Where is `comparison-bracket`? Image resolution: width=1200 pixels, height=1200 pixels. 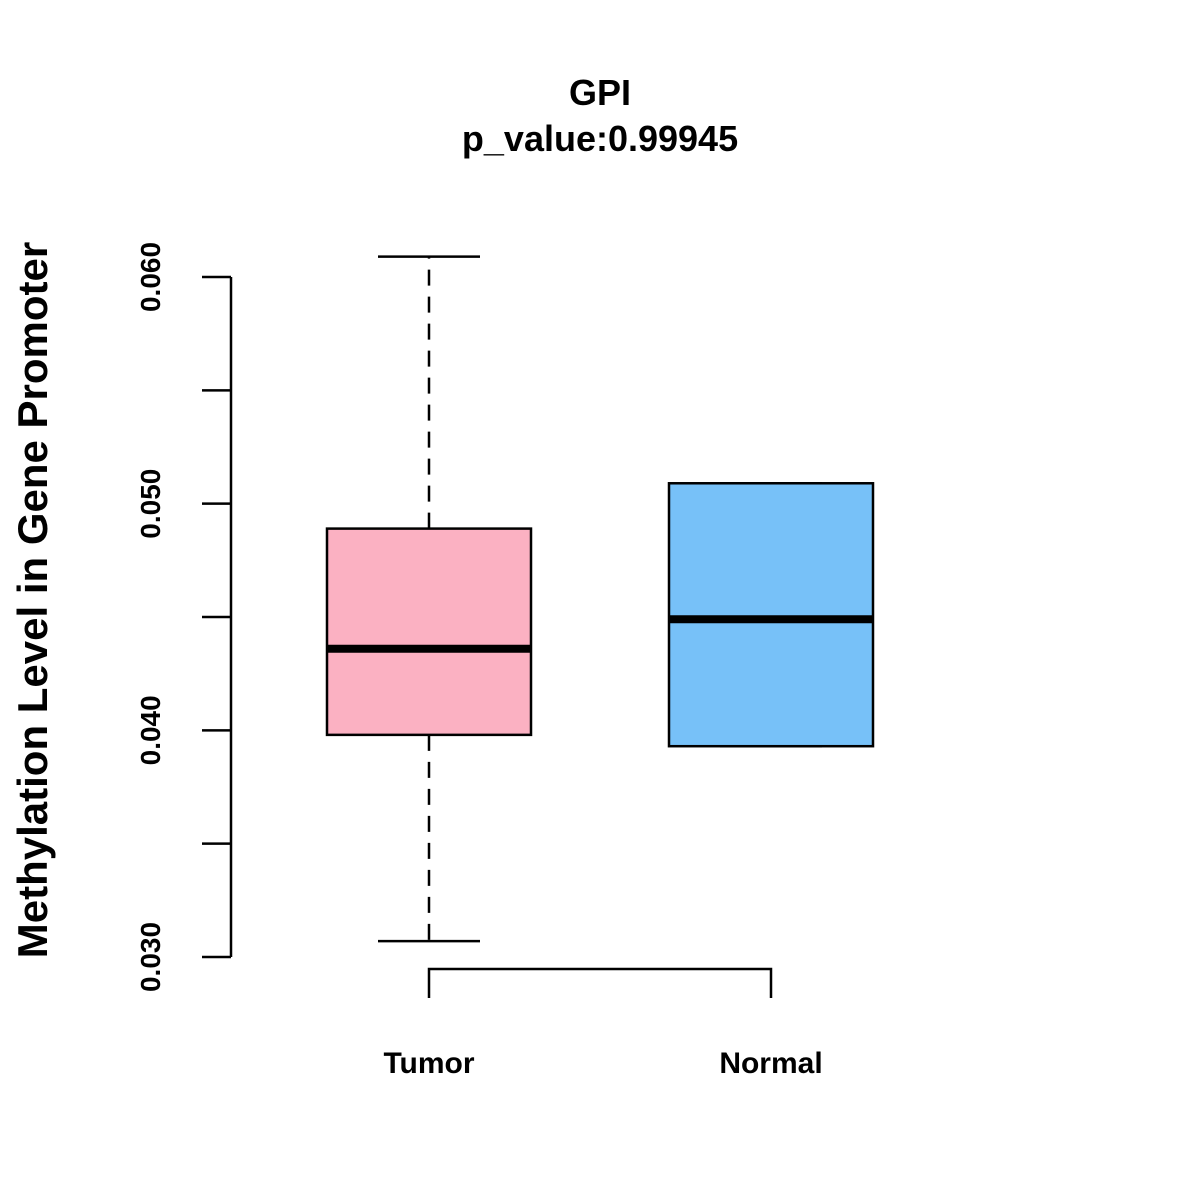
comparison-bracket is located at coordinates (600, 982).